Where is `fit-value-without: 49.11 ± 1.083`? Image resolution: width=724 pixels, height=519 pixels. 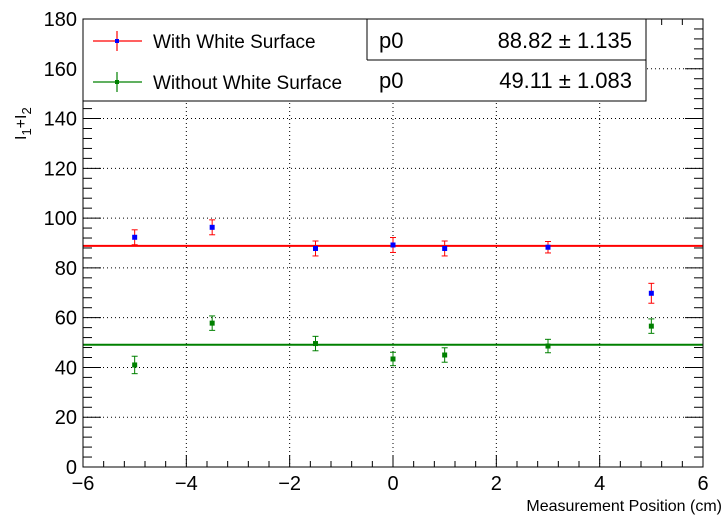 fit-value-without: 49.11 ± 1.083 is located at coordinates (565, 80).